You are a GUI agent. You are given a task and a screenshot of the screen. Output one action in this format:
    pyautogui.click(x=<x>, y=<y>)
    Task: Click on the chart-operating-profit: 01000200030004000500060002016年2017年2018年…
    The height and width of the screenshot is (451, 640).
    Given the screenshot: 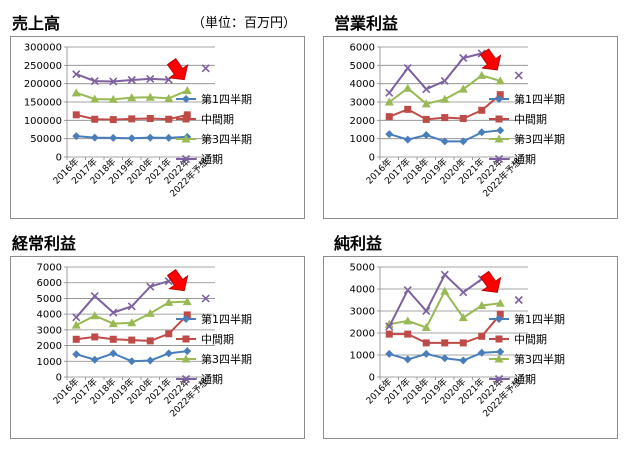 What is the action you would take?
    pyautogui.click(x=457, y=121)
    